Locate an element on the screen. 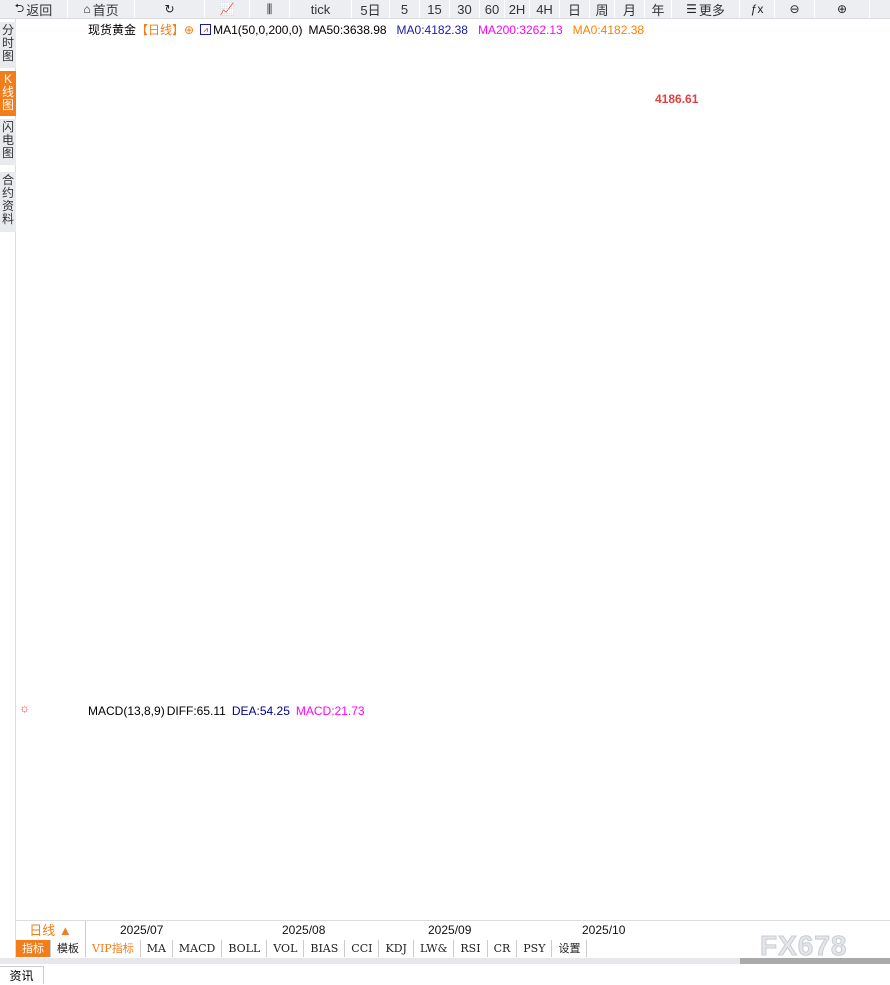 This screenshot has width=890, height=985. toolbar-back-arrow: ⮌ 返回 is located at coordinates (34, 9).